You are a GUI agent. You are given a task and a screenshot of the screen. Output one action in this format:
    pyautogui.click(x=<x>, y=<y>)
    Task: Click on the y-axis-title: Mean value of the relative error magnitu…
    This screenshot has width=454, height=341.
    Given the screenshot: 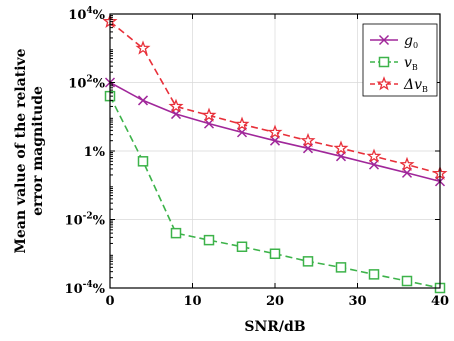 What is the action you would take?
    pyautogui.click(x=29, y=150)
    